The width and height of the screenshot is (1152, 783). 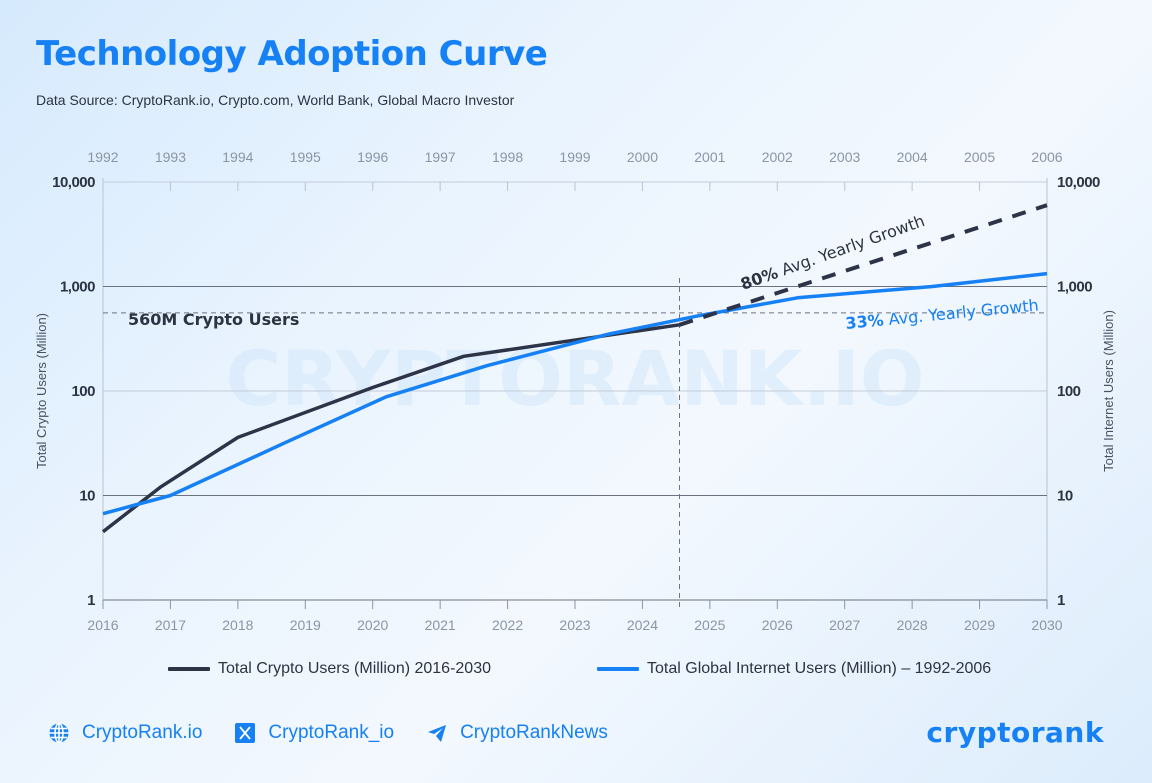 What do you see at coordinates (534, 732) in the screenshot?
I see `telegram-label: CryptoRankNews` at bounding box center [534, 732].